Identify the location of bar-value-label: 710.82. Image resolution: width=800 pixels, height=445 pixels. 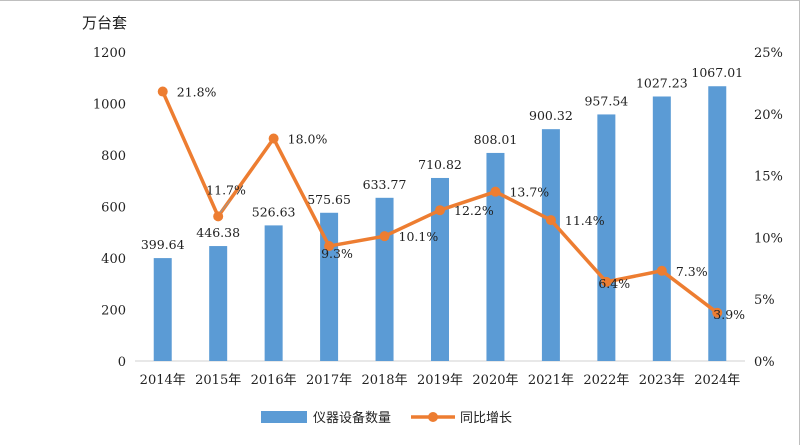
(440, 164).